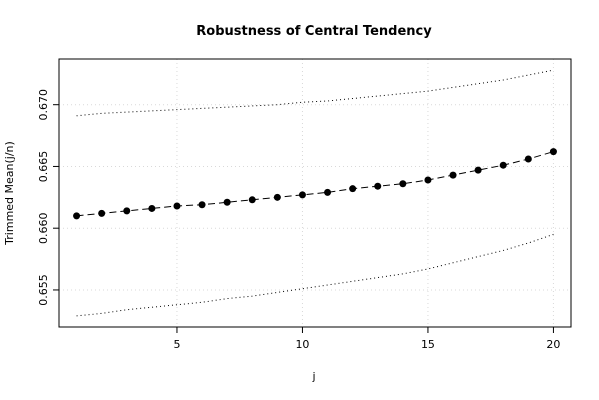  I want to click on x-tick-label: 10, so click(302, 344).